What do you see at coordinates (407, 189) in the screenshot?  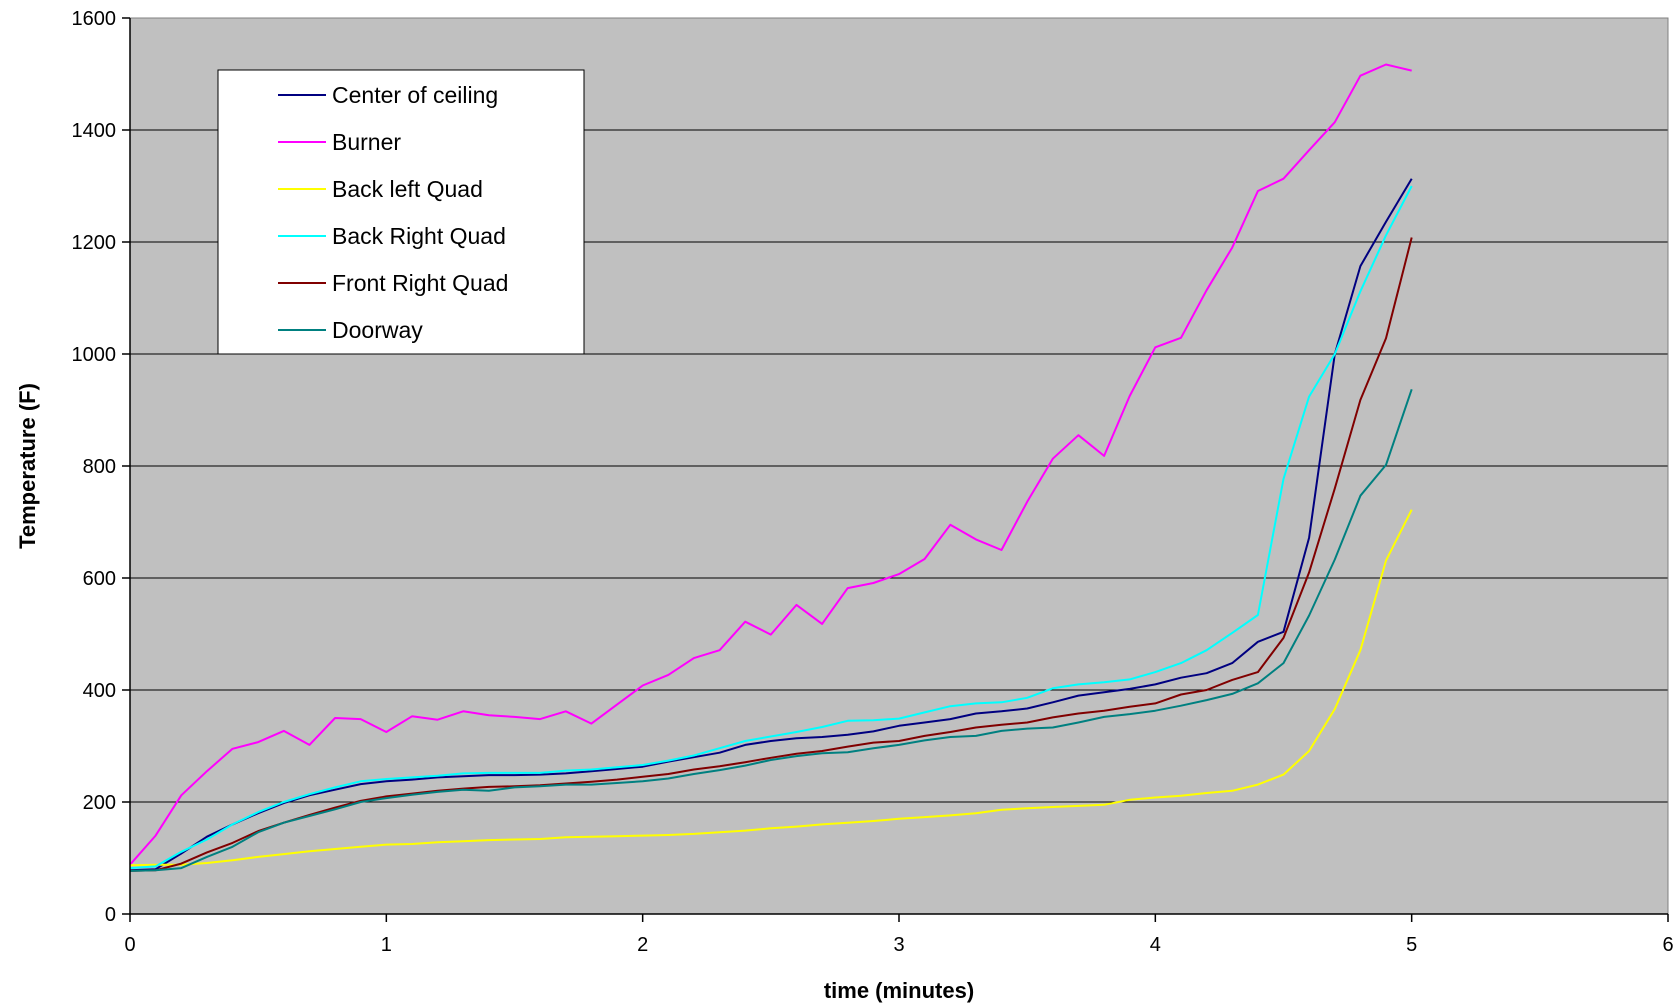 I see `legend-label-back-left-quad: Back left Quad` at bounding box center [407, 189].